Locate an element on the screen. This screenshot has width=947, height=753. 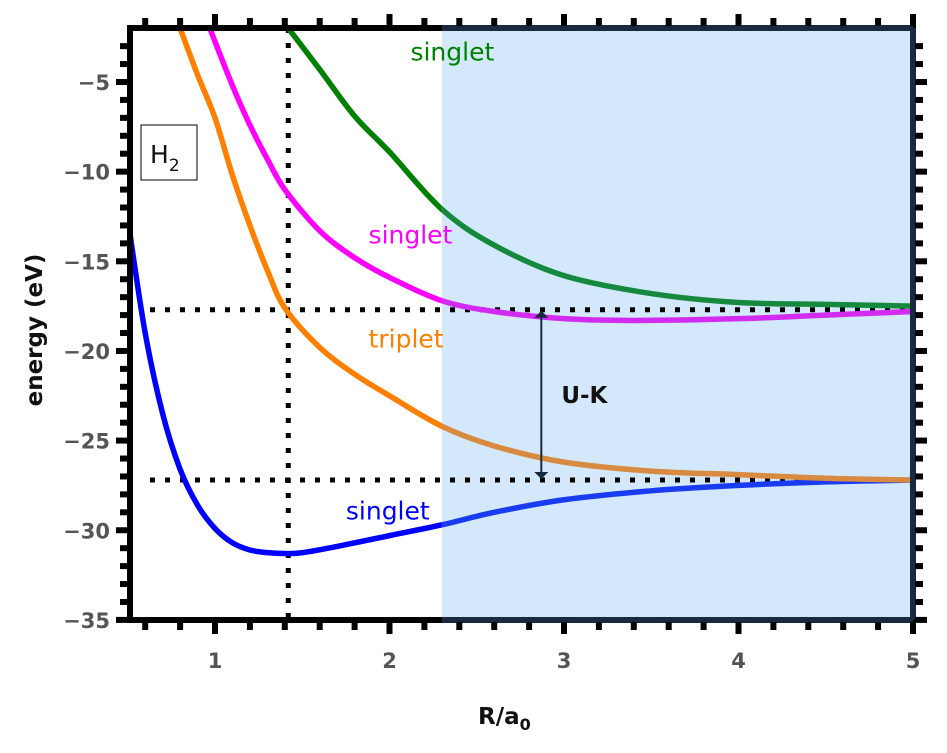
molecule-label-box: H2 is located at coordinates (169, 152).